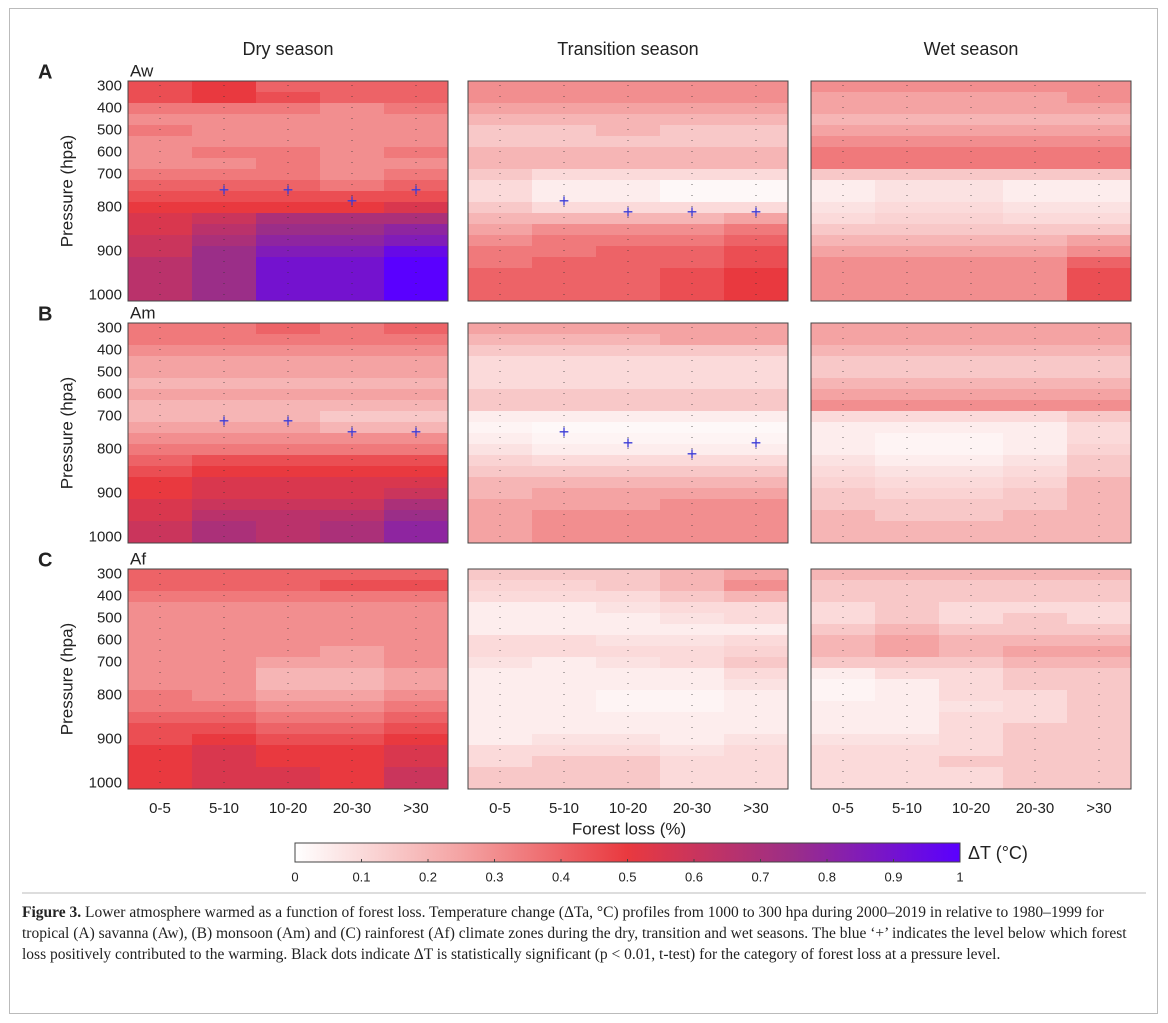  What do you see at coordinates (109, 371) in the screenshot?
I see `y-tick-label: 500` at bounding box center [109, 371].